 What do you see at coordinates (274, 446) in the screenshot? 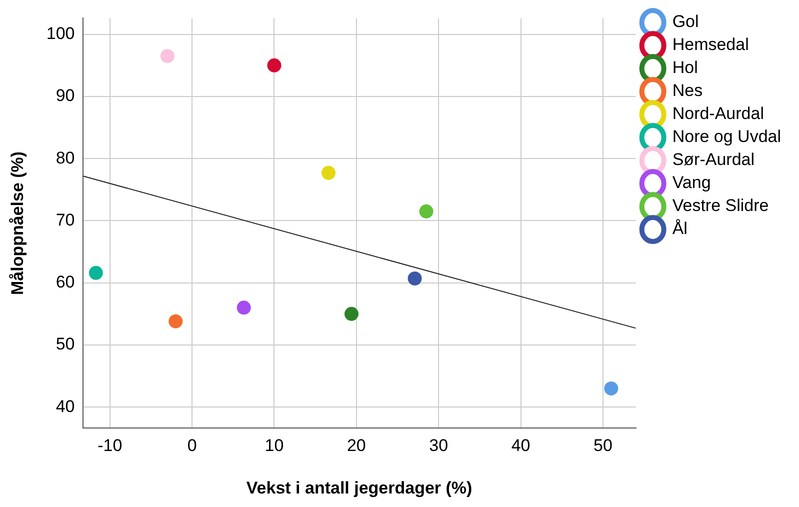
I see `x-tick-label: 10` at bounding box center [274, 446].